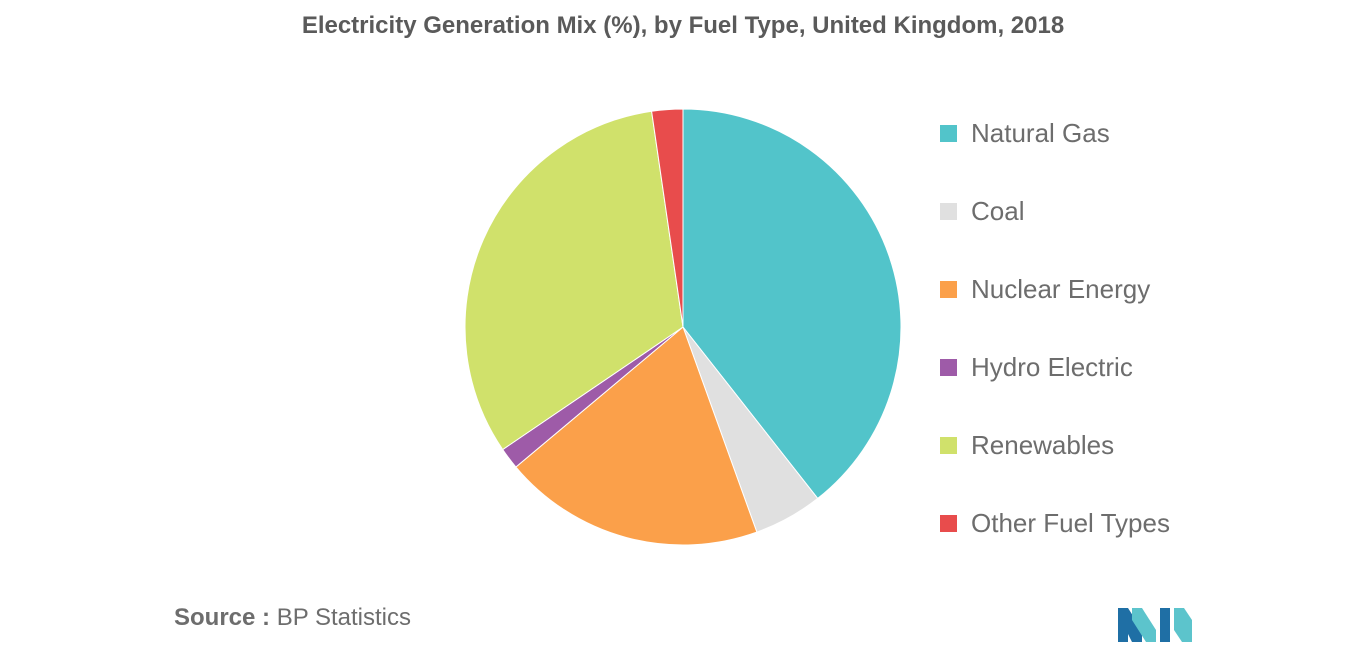 This screenshot has height=655, width=1366. I want to click on legend-item-nuclear-energy: Nuclear Energy, so click(1140, 289).